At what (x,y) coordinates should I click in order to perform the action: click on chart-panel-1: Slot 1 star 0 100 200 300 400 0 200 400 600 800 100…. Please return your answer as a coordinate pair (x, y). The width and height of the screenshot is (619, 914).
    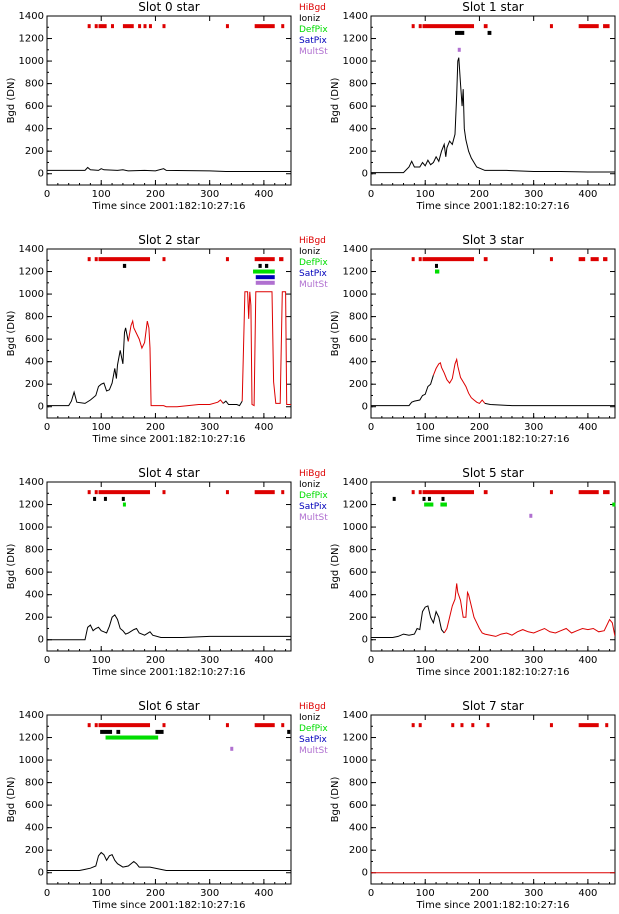
    Looking at the image, I should click on (473, 106).